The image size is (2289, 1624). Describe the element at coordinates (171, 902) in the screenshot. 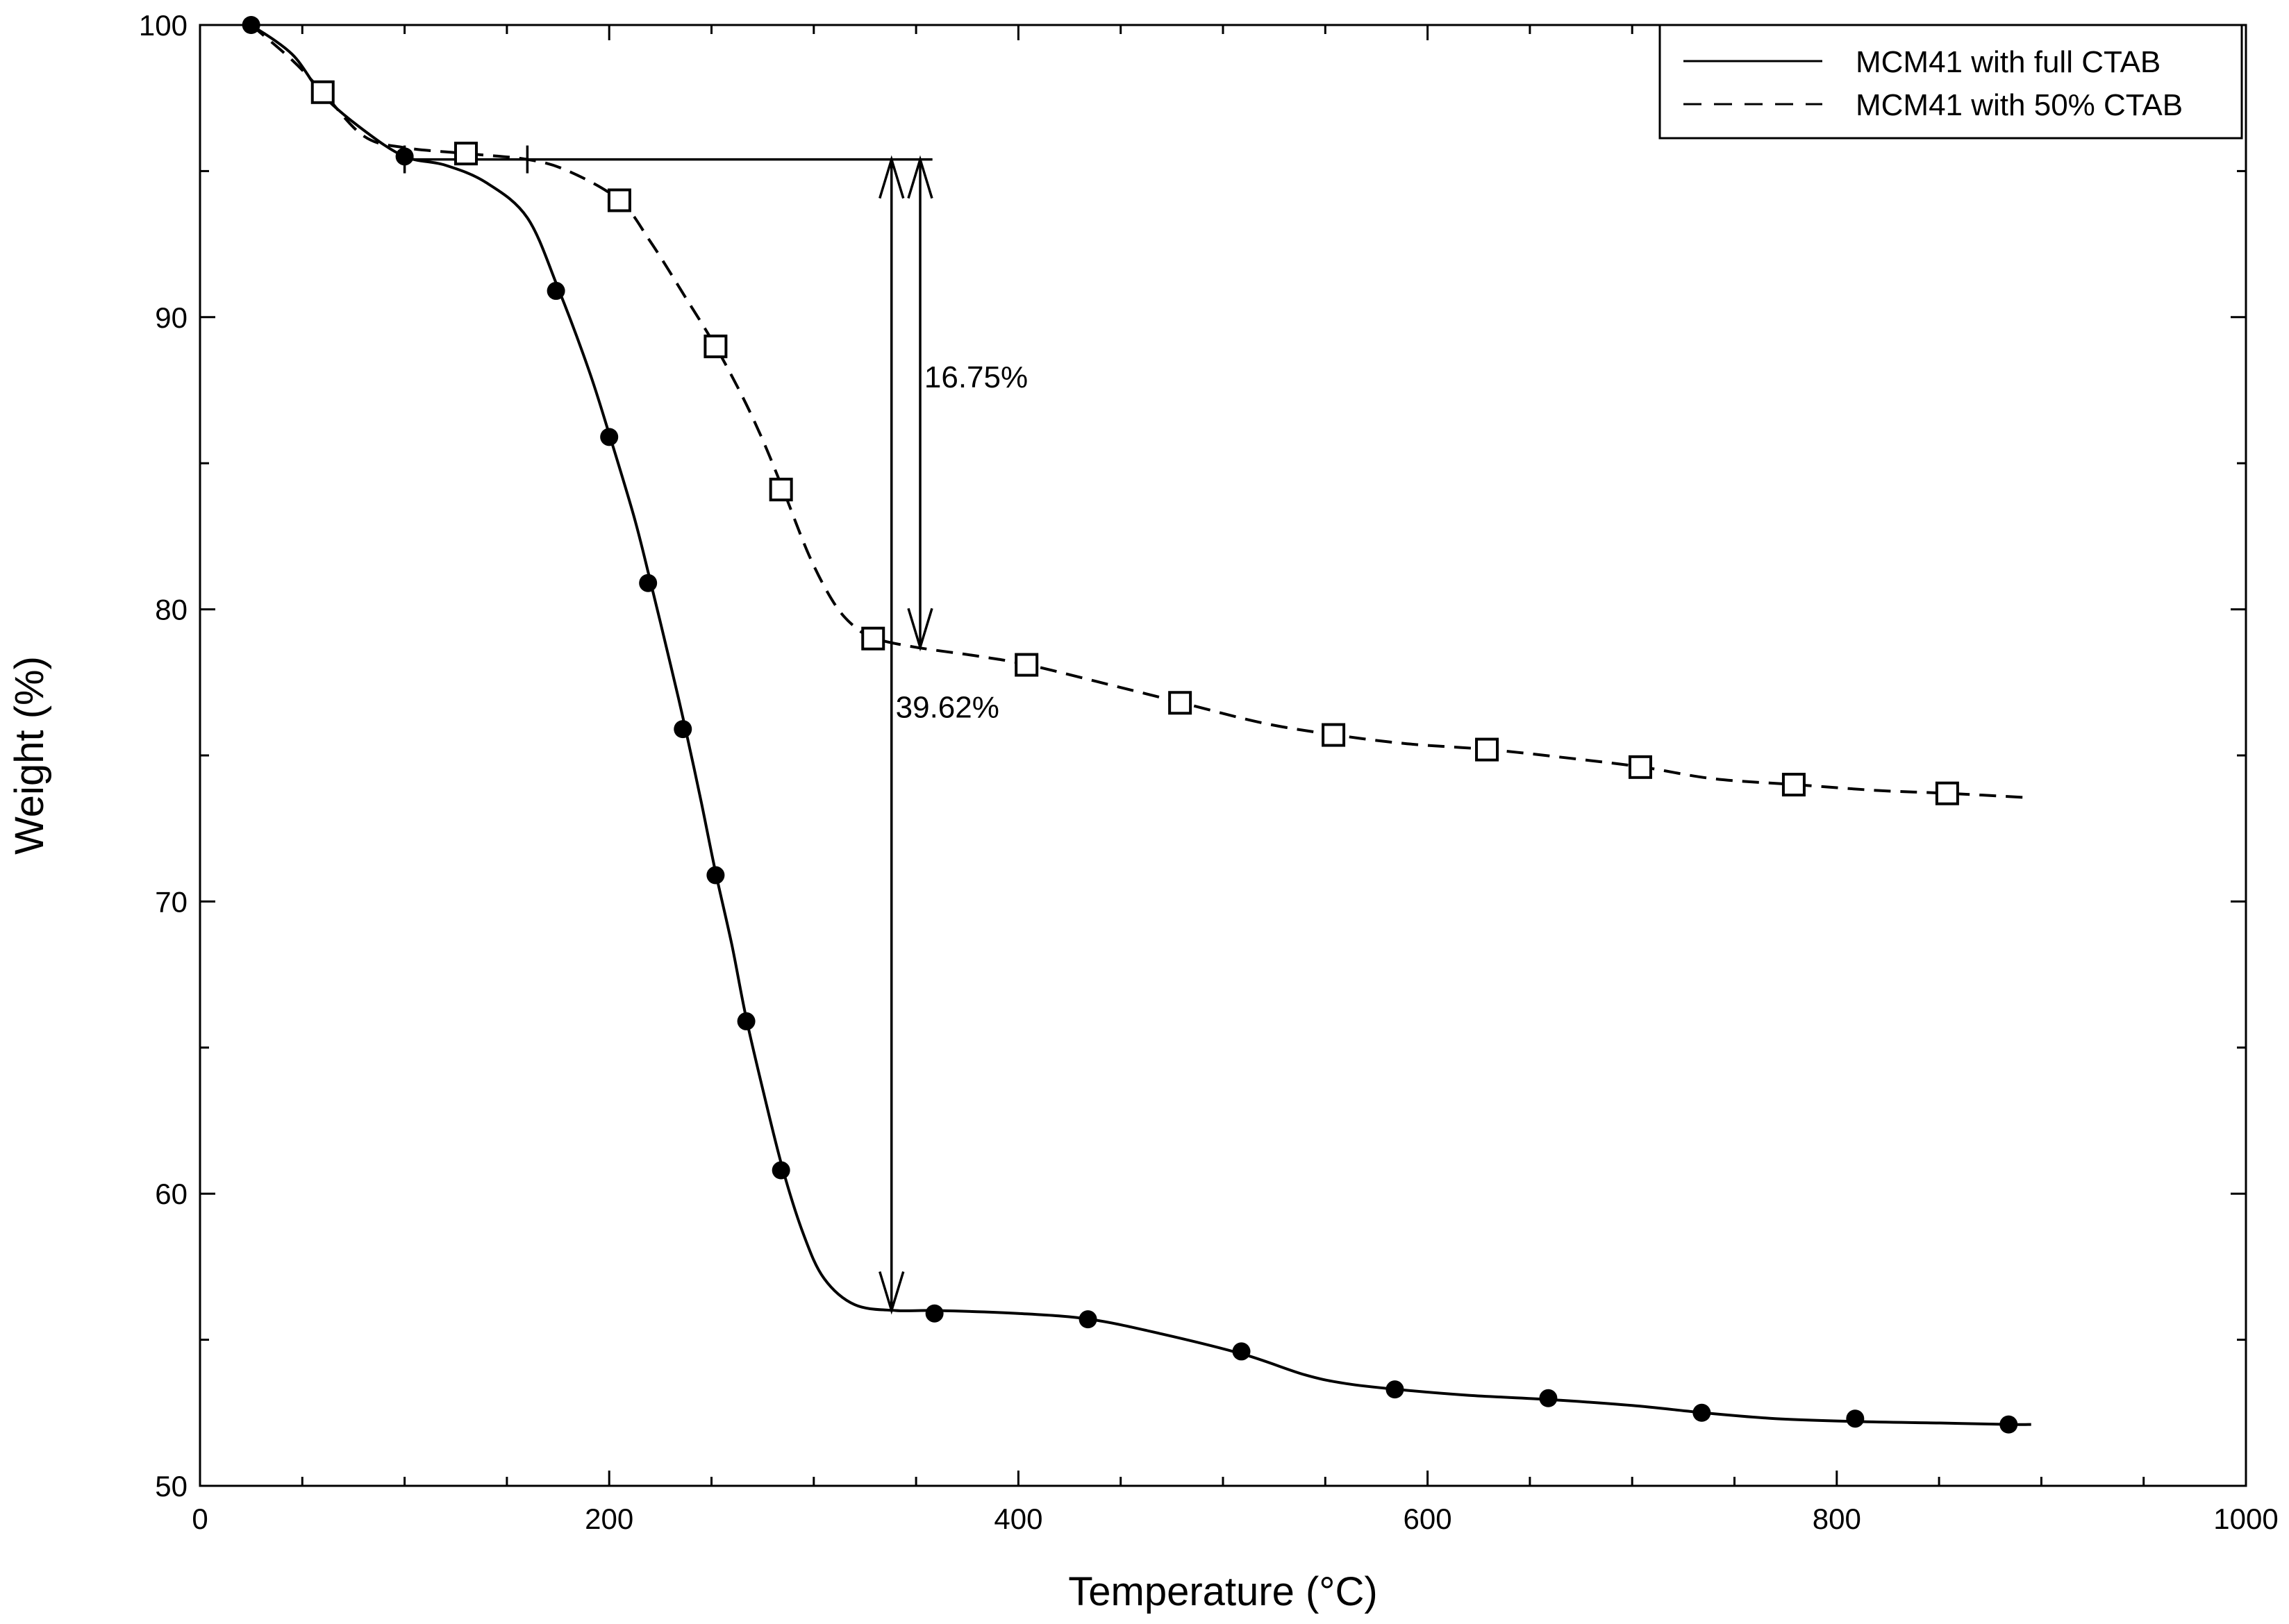

I see `y-tick-label: 70` at that location.